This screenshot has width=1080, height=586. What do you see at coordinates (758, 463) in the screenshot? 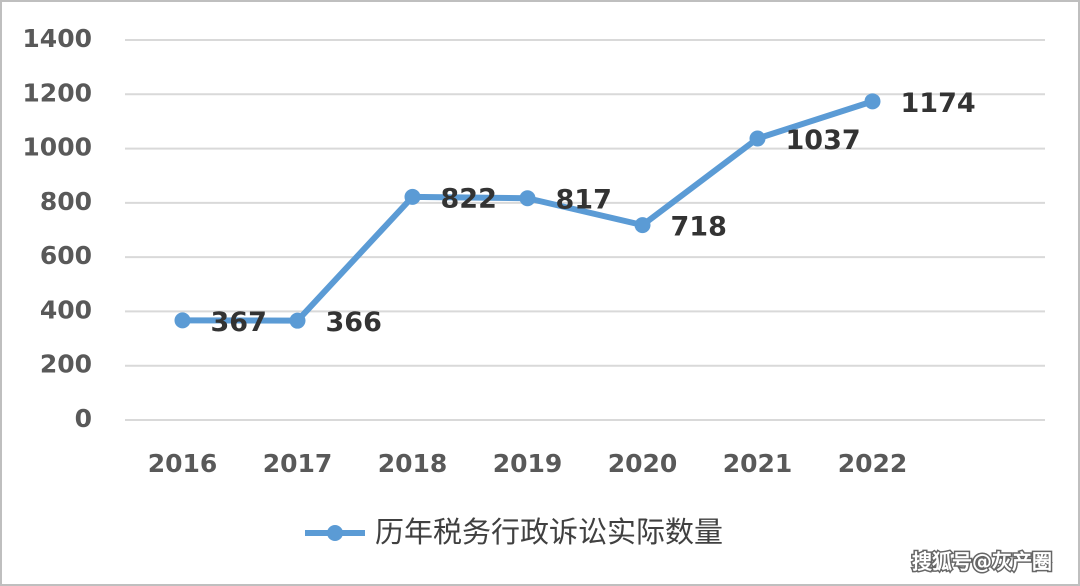
I see `x-tick-label: 2021` at bounding box center [758, 463].